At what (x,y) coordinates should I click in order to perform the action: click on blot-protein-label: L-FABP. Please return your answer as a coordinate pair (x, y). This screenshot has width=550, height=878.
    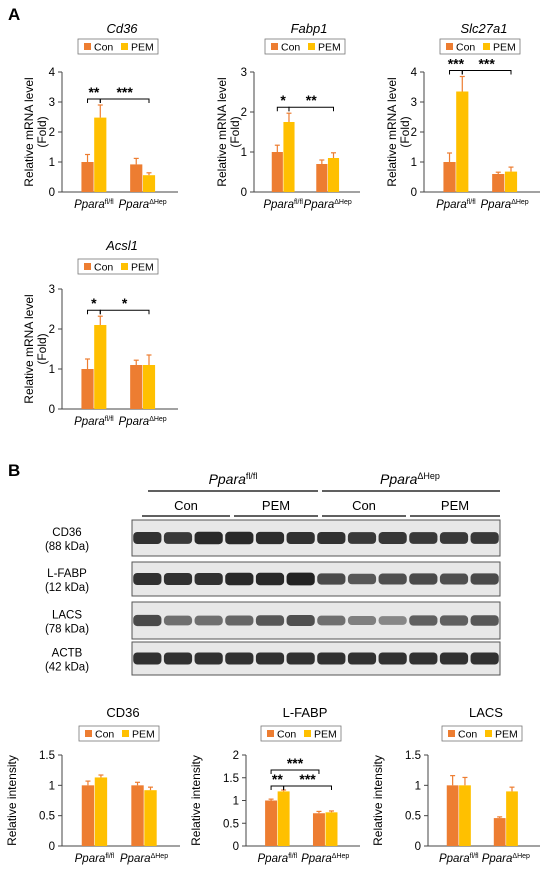
    Looking at the image, I should click on (67, 574).